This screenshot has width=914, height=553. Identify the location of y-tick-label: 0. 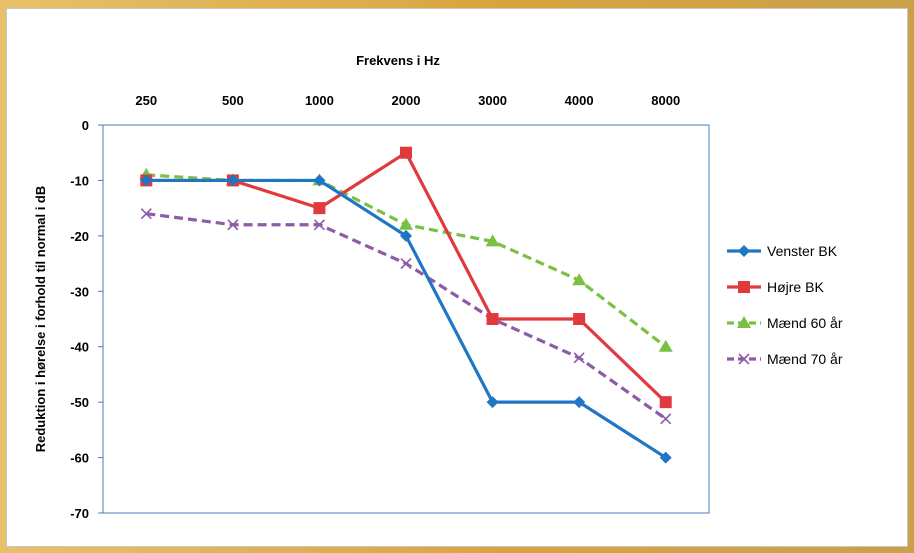
(85, 125).